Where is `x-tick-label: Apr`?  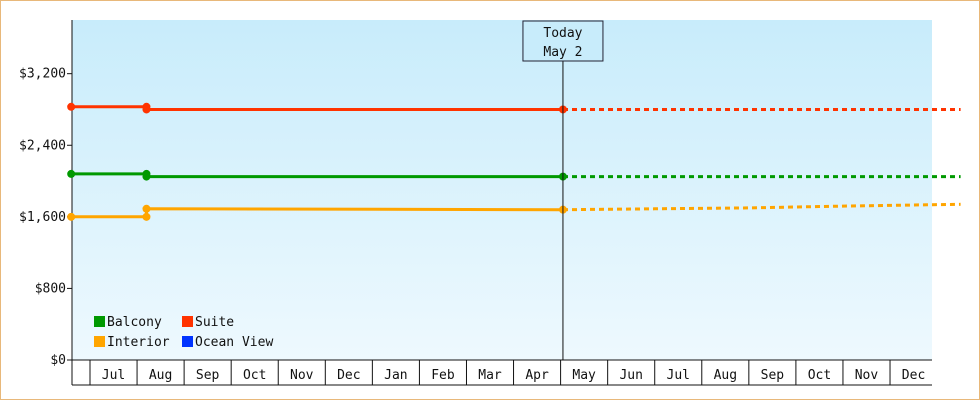
x-tick-label: Apr is located at coordinates (537, 375).